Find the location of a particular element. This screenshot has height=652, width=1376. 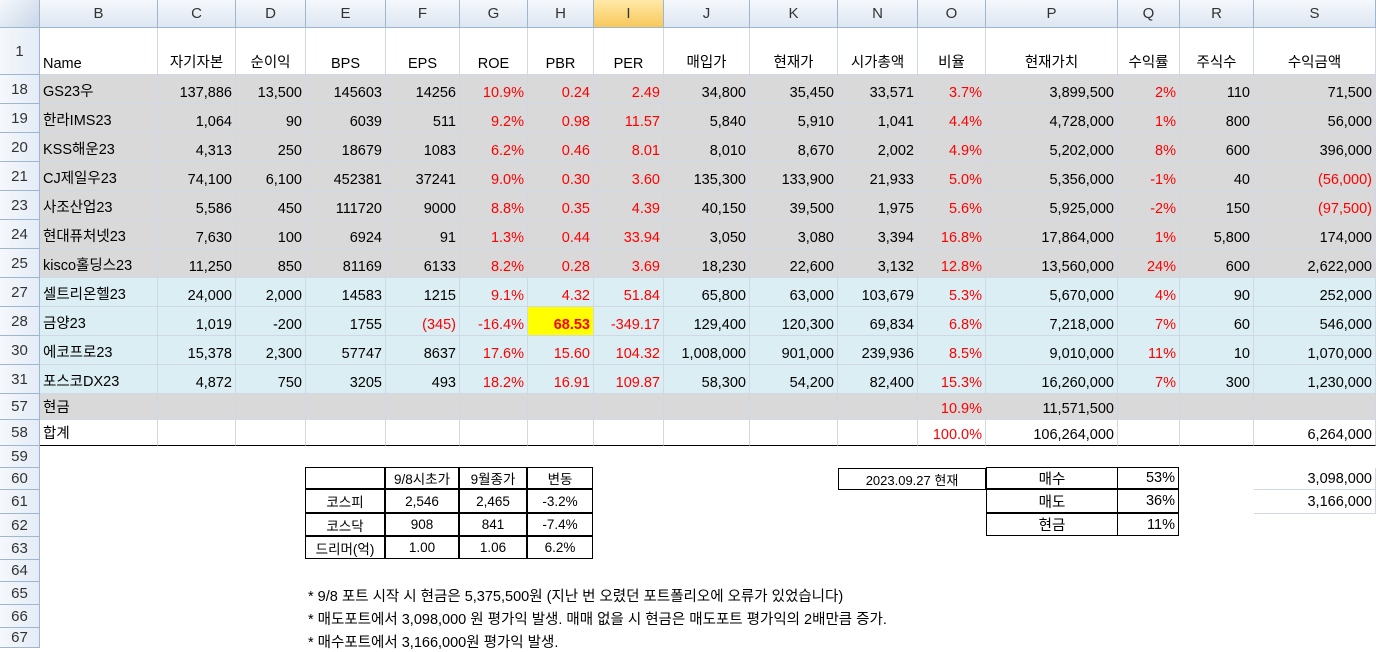

data-cell-s: 71,500 is located at coordinates (1315, 89).